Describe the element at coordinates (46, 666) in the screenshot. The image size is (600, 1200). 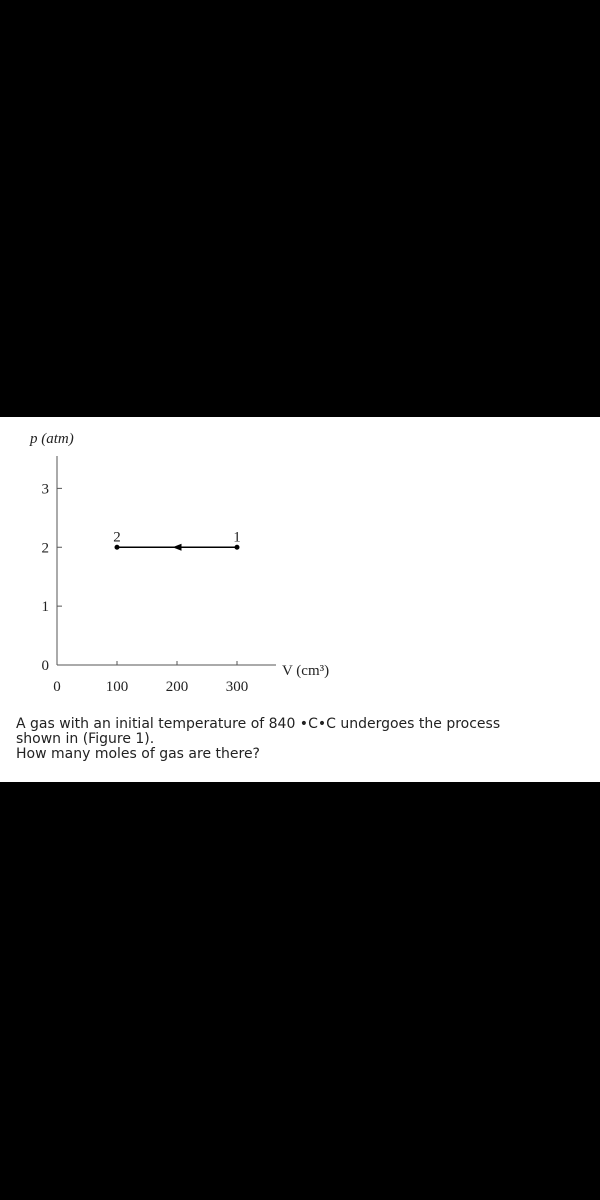
I see `y-tick-label: 0` at that location.